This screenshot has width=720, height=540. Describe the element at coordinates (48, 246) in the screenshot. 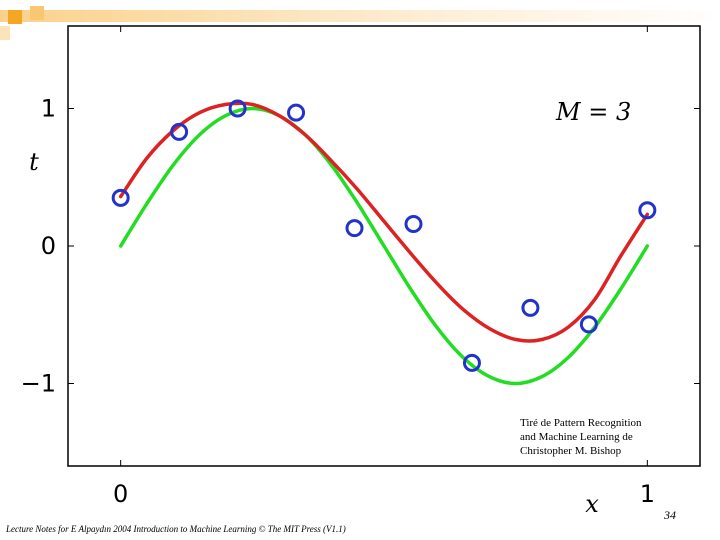

I see `y-tick-label: 0` at that location.